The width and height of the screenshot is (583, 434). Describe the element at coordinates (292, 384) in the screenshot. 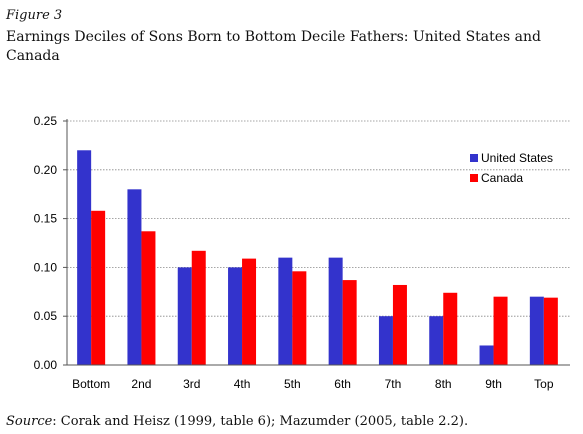

I see `x-tick-label: 5th` at that location.